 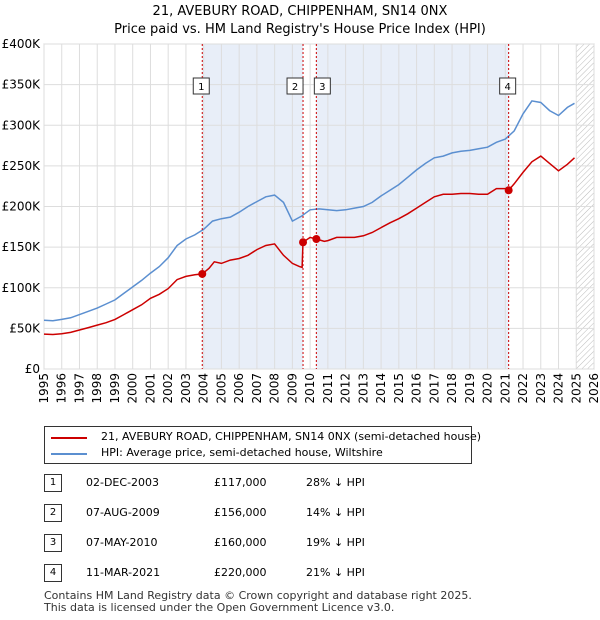 What do you see at coordinates (123, 512) in the screenshot?
I see `sale-date: 07-AUG-2009` at bounding box center [123, 512].